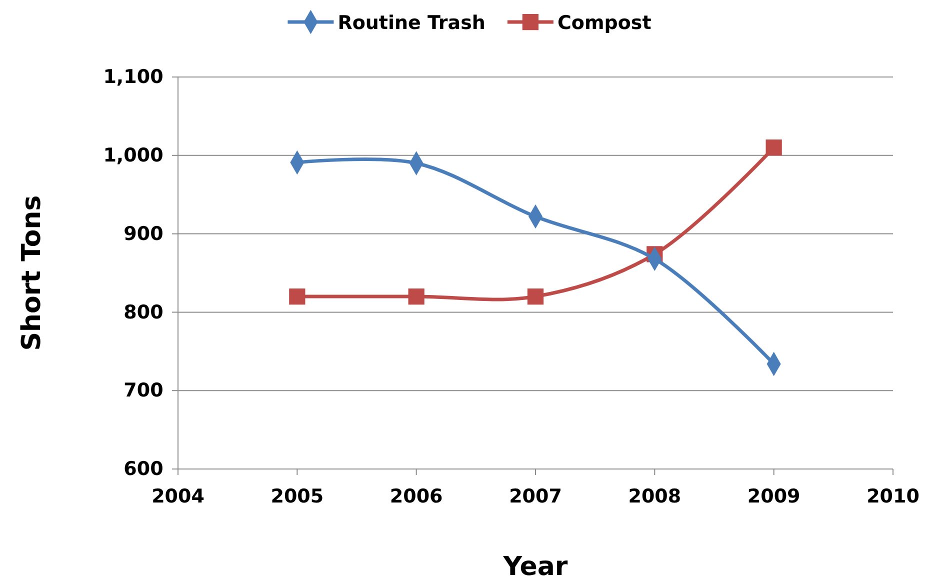  Describe the element at coordinates (412, 23) in the screenshot. I see `legend-label: Routine Trash` at that location.